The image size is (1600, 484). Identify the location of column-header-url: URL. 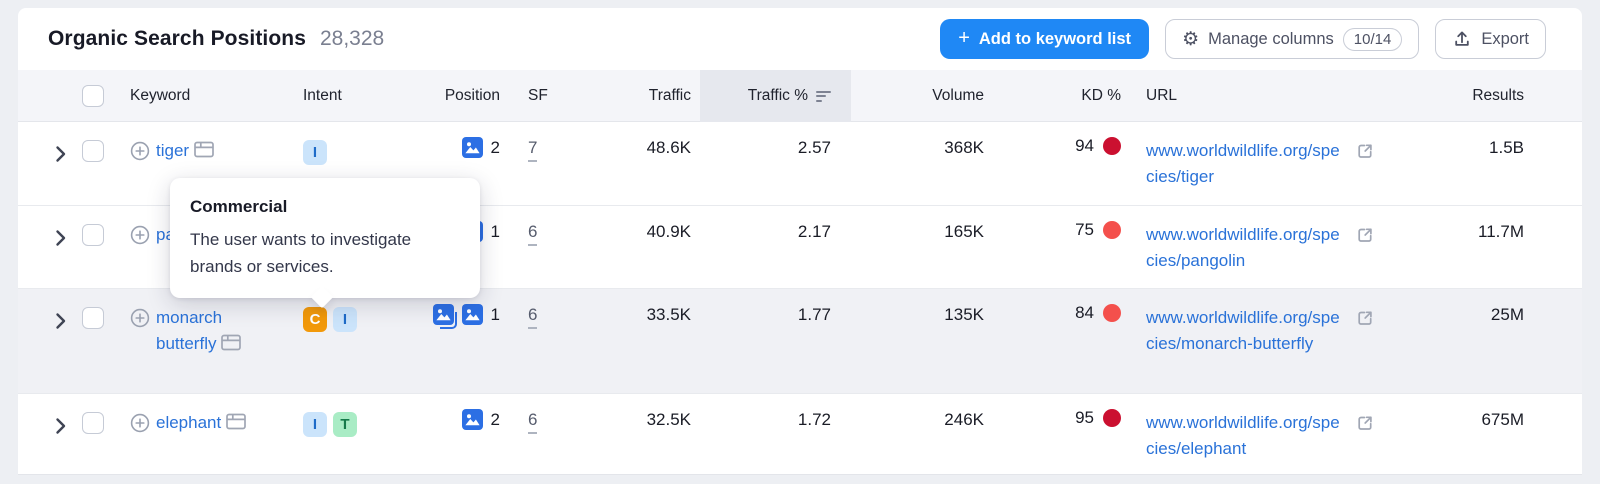
(1162, 95).